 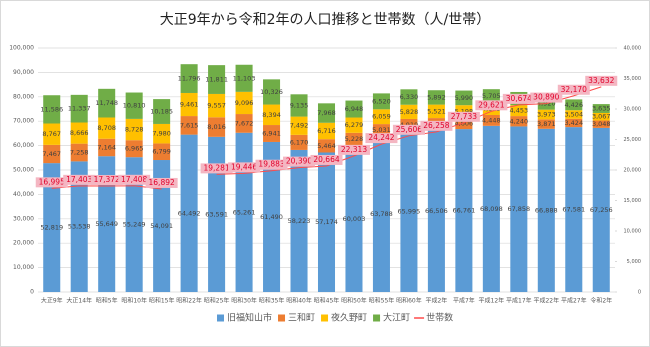 I want to click on data-label: 52,819, so click(x=51, y=228).